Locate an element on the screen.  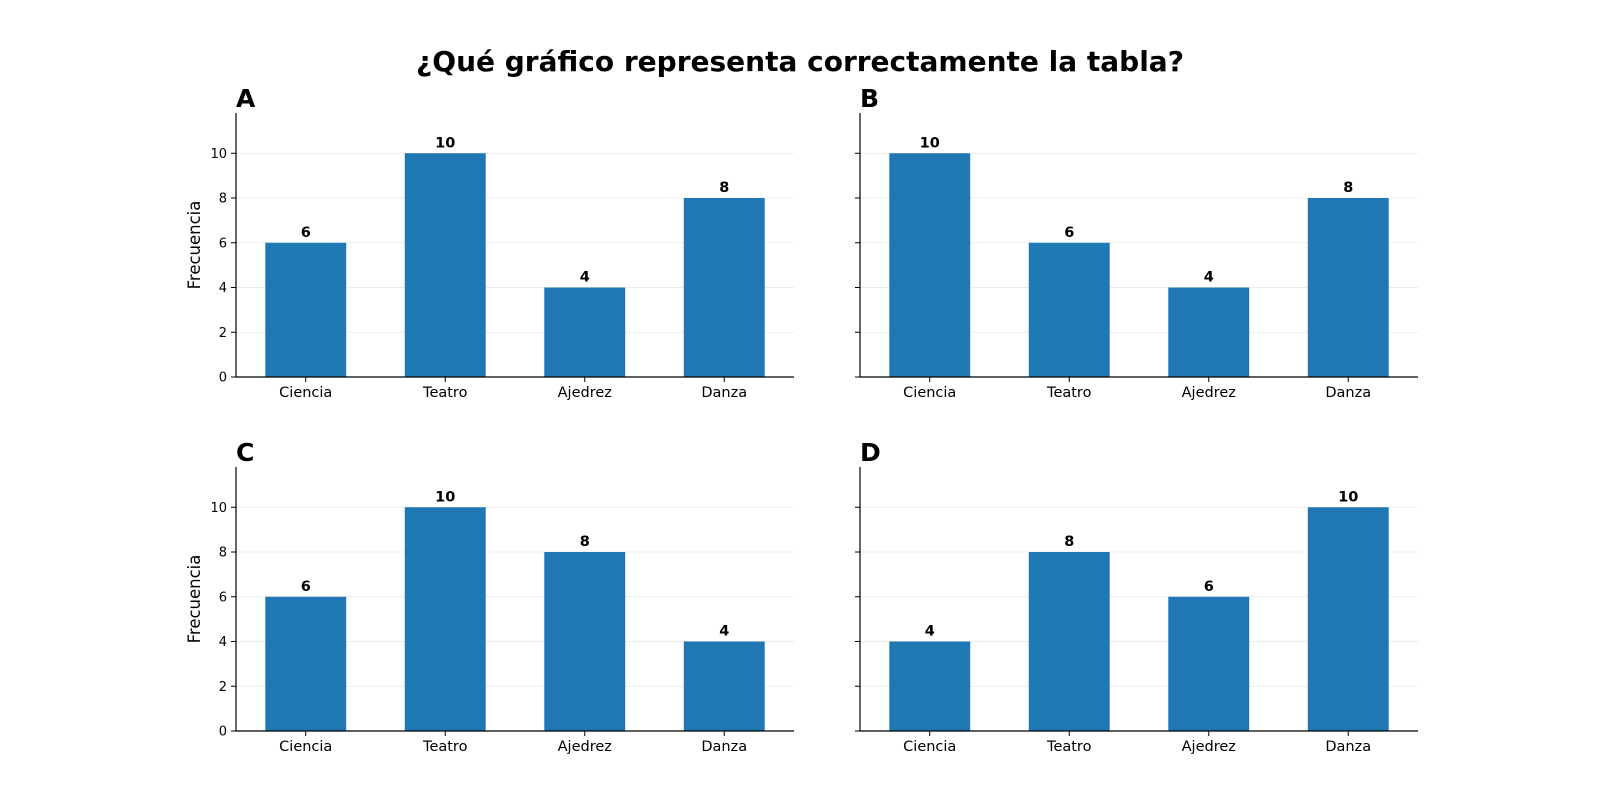
panel-b: 10 Ciencia 6 Teatro 4 Ajedrez 8 Danza B is located at coordinates (1136, 242).